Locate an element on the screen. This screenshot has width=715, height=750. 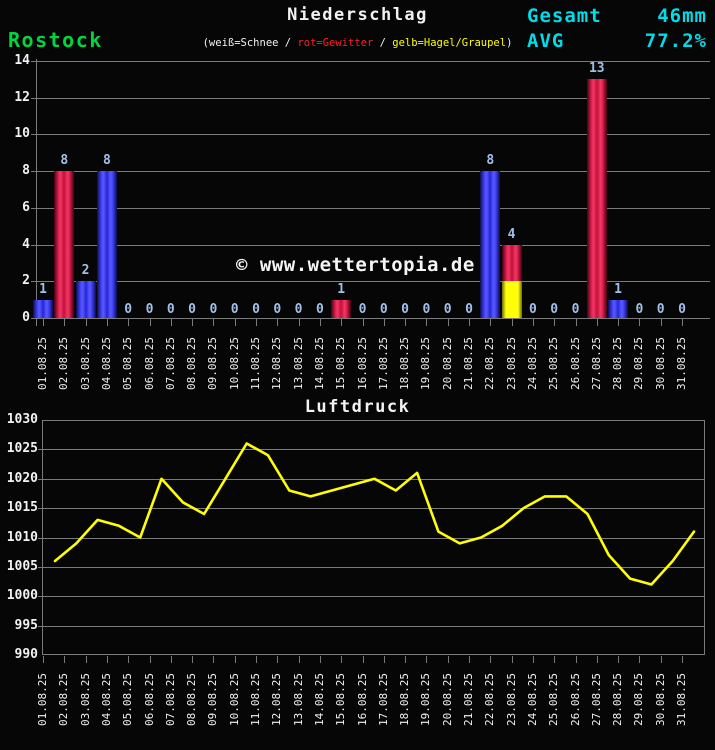
pressure-x-label: 04.08.25 is located at coordinates (106, 699).